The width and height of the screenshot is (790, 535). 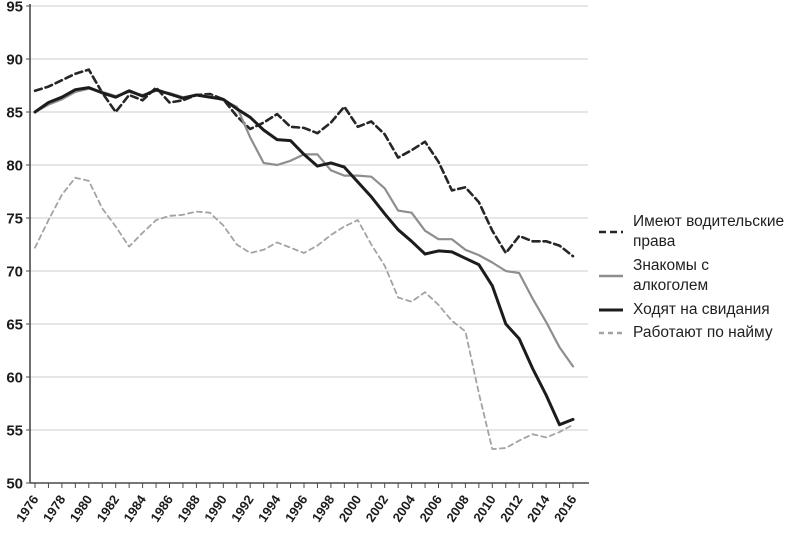 I want to click on x-tick-label: 1976, so click(x=27, y=508).